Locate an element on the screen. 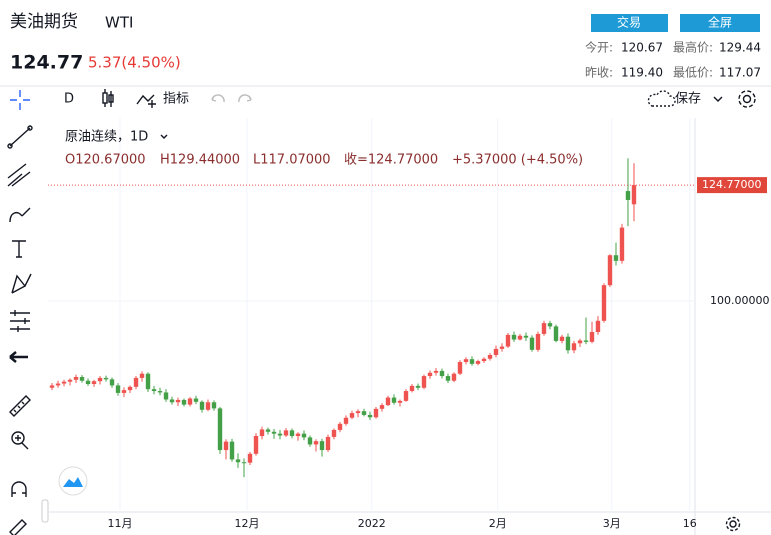  code: WTI is located at coordinates (119, 23).